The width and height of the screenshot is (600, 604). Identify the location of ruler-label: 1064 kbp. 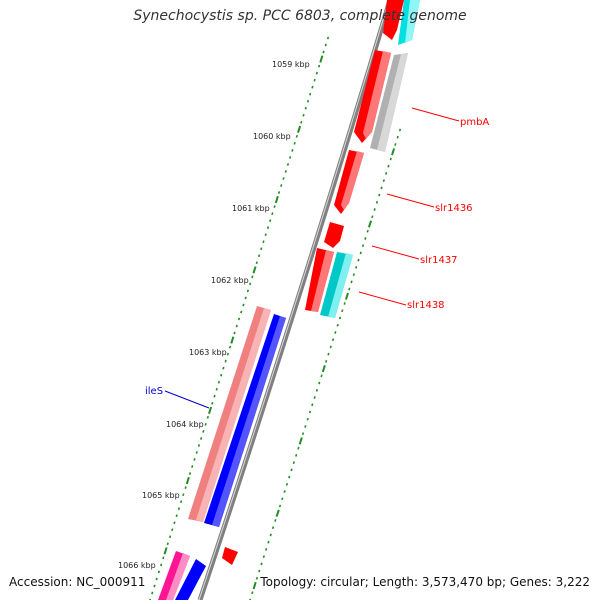
(185, 424).